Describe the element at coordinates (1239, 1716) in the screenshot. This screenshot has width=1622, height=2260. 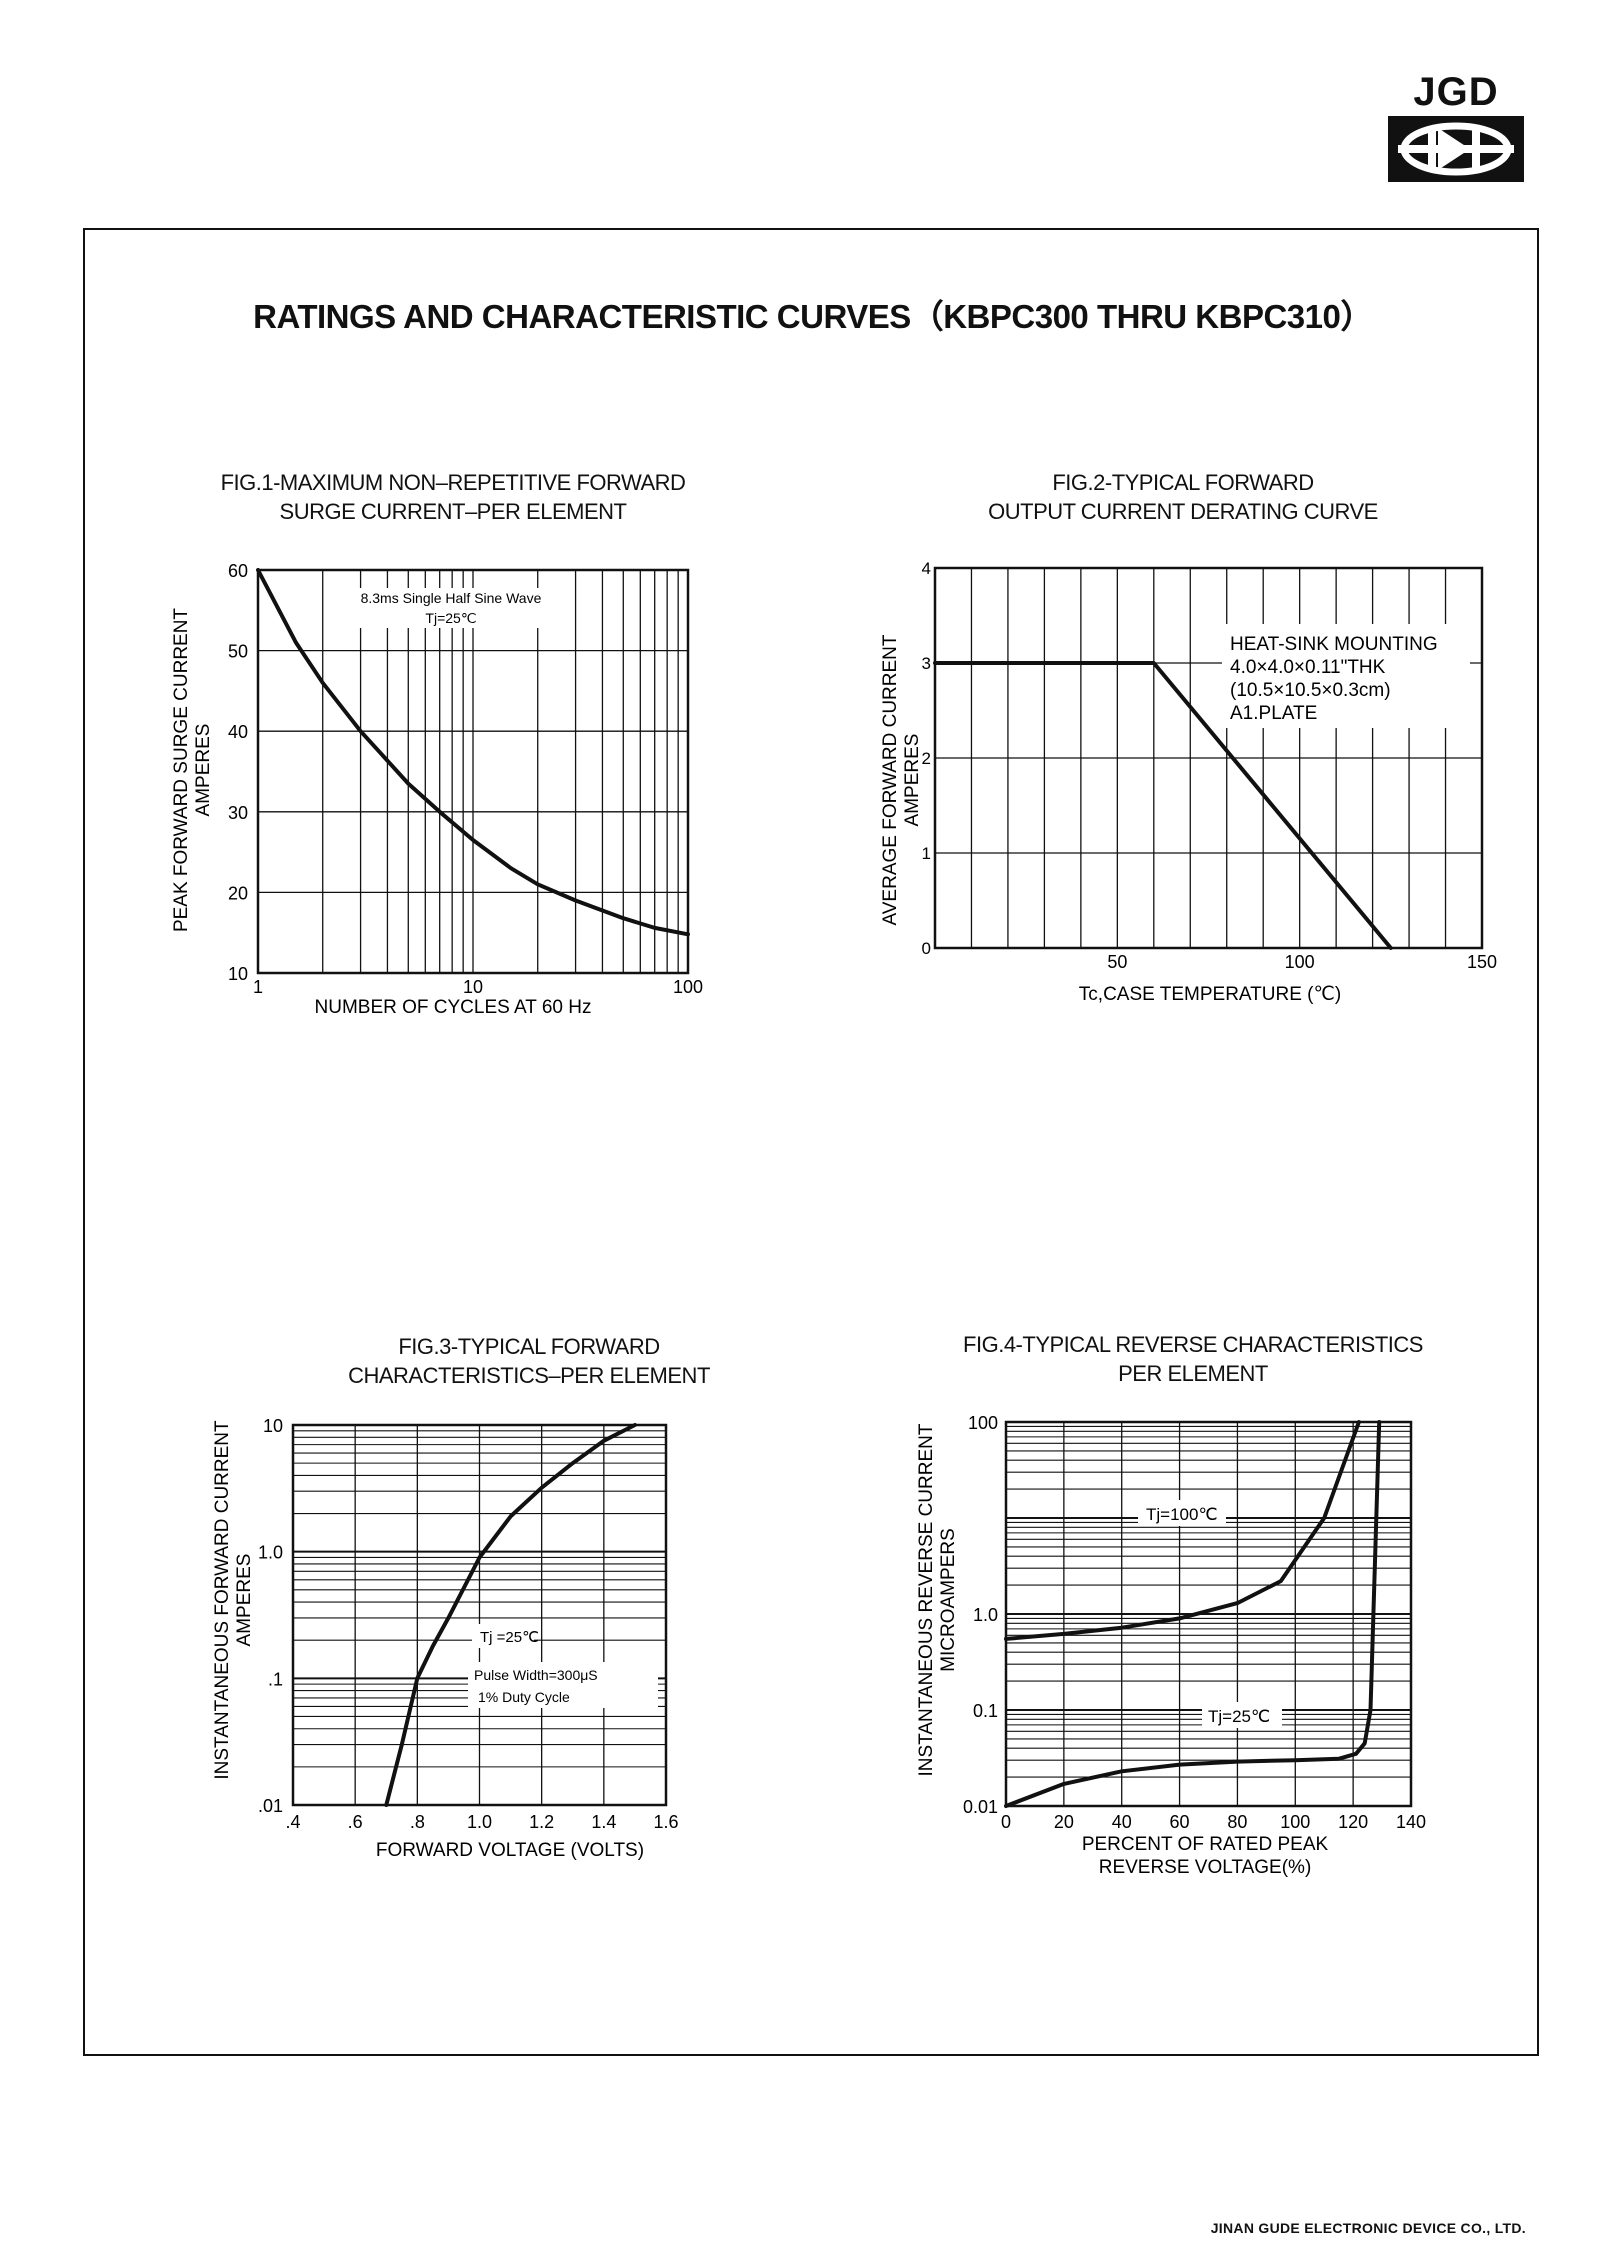
I see `fig4-series-label-2: Tj=25℃` at that location.